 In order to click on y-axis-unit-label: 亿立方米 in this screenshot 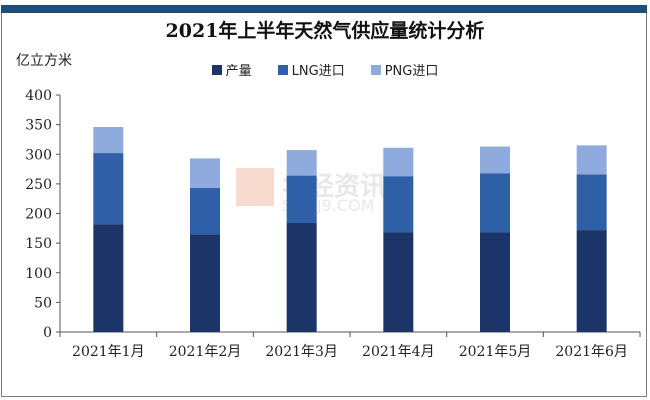, I will do `click(44, 61)`.